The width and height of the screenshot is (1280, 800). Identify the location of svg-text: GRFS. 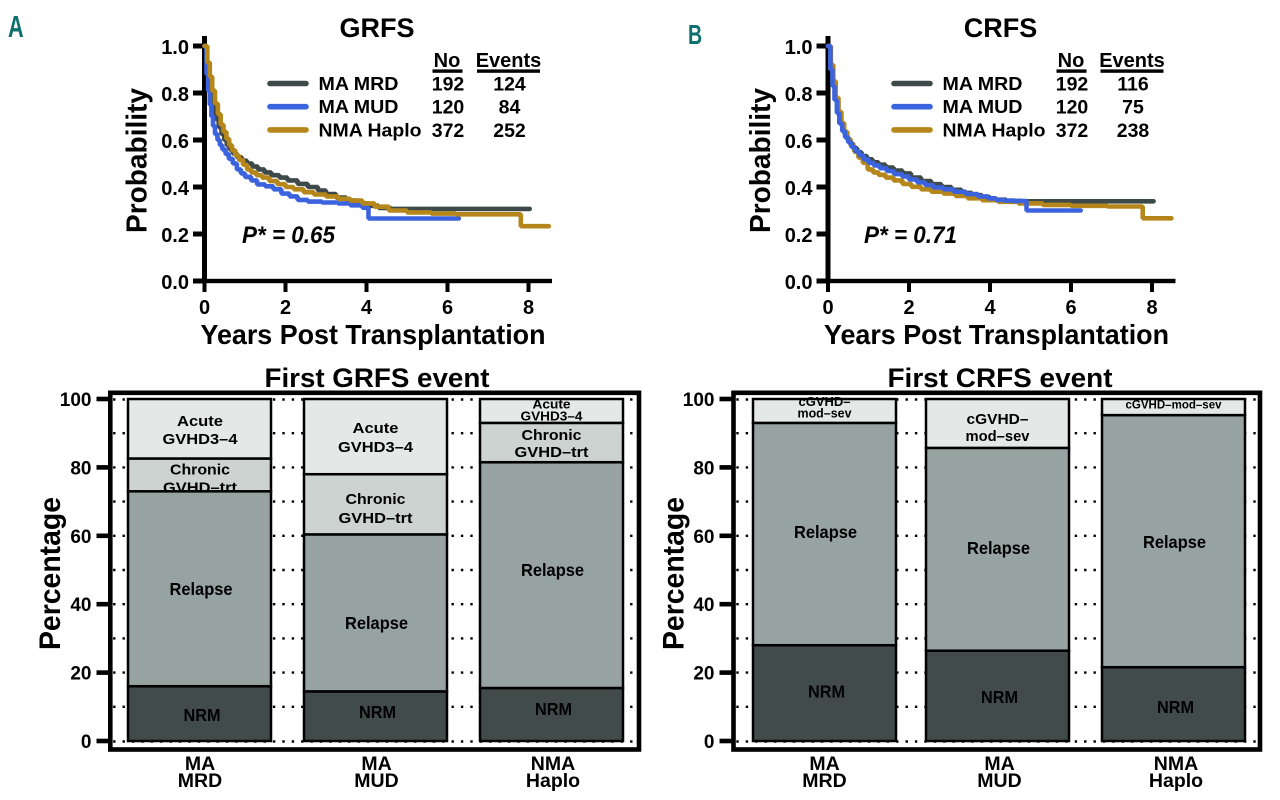
(376, 28).